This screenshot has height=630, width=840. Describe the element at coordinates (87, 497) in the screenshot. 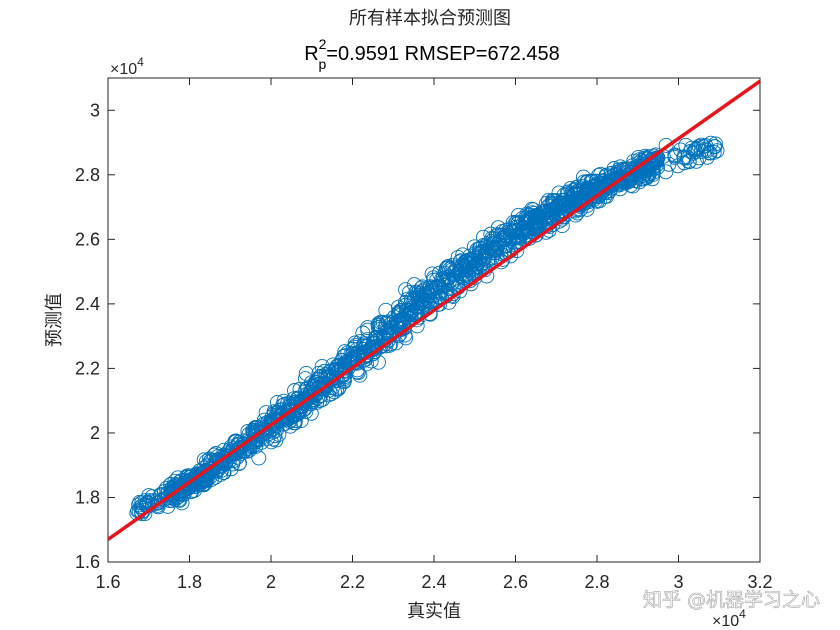

I see `y-tick-label: 1.8` at that location.